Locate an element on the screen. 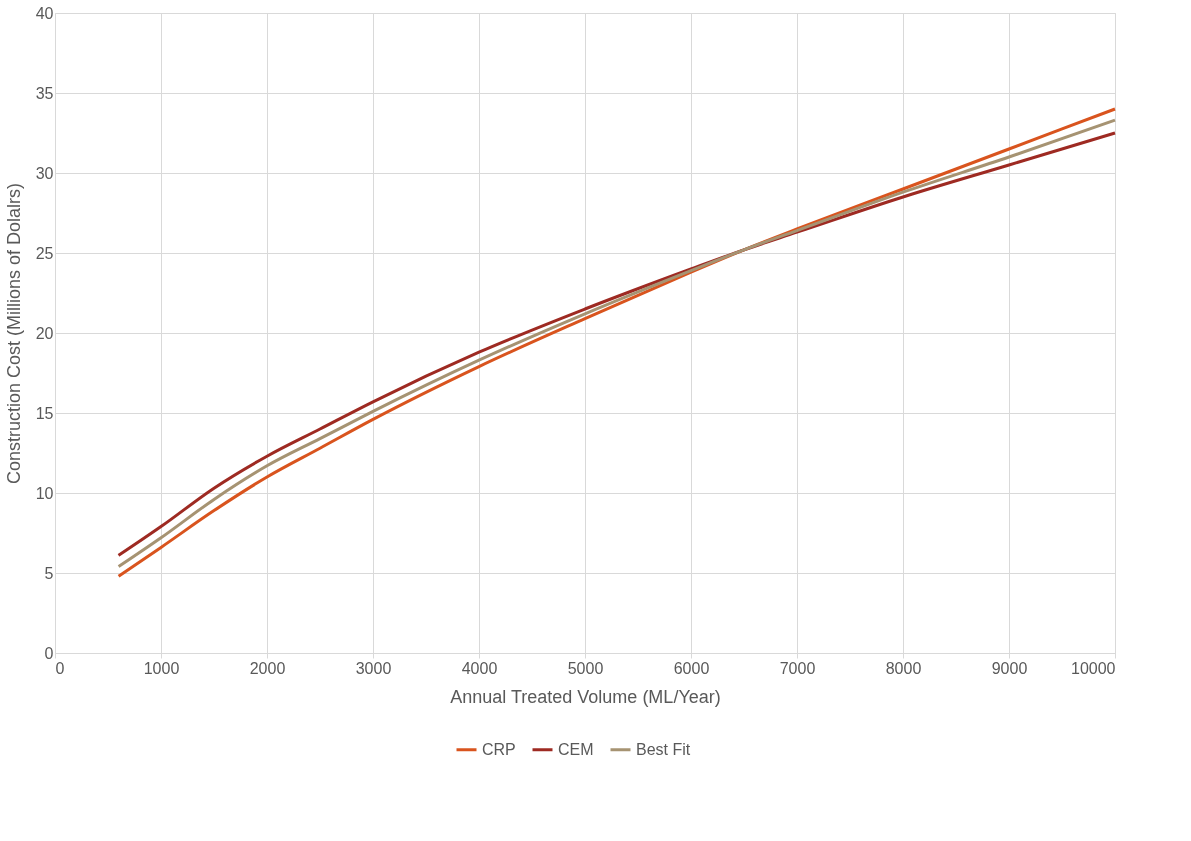 The width and height of the screenshot is (1191, 841). x-tick-label: 8000 is located at coordinates (903, 668).